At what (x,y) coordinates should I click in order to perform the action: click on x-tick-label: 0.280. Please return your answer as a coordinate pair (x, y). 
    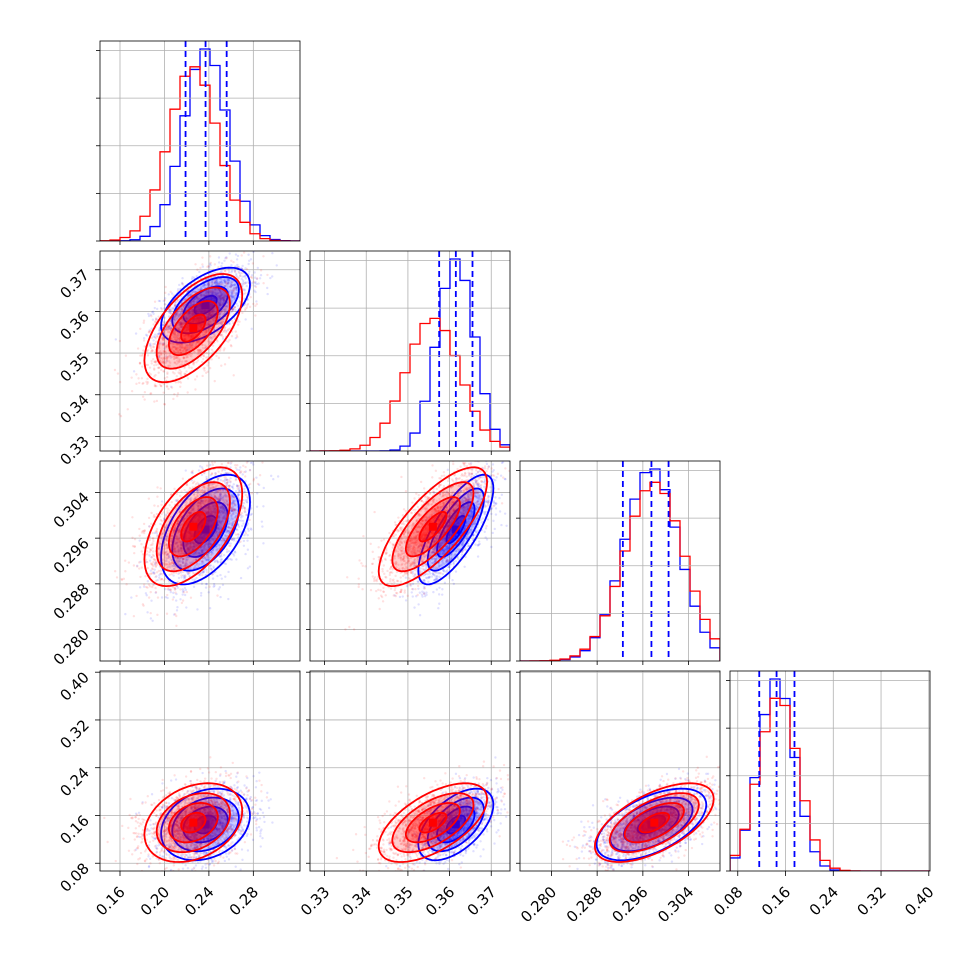
    Looking at the image, I should click on (538, 904).